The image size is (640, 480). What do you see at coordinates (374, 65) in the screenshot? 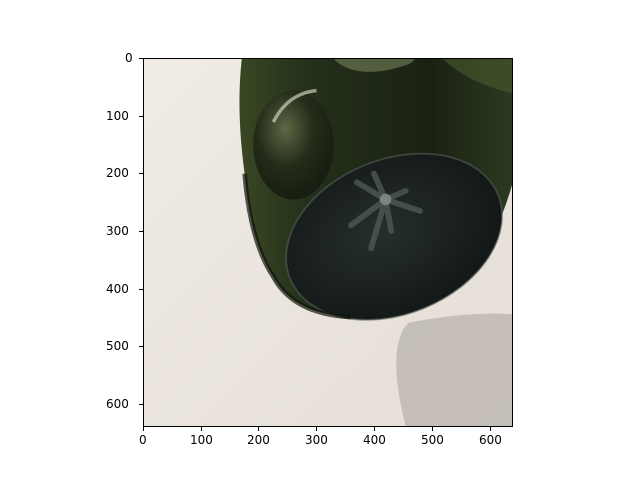
I see `glass-highlight` at bounding box center [374, 65].